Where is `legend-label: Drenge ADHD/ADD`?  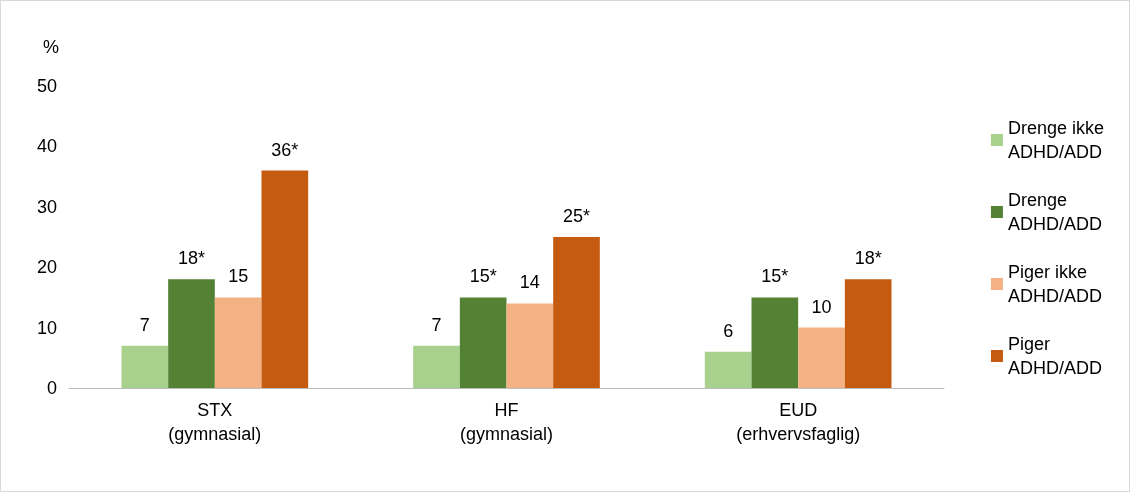
legend-label: Drenge ADHD/ADD is located at coordinates (1054, 212).